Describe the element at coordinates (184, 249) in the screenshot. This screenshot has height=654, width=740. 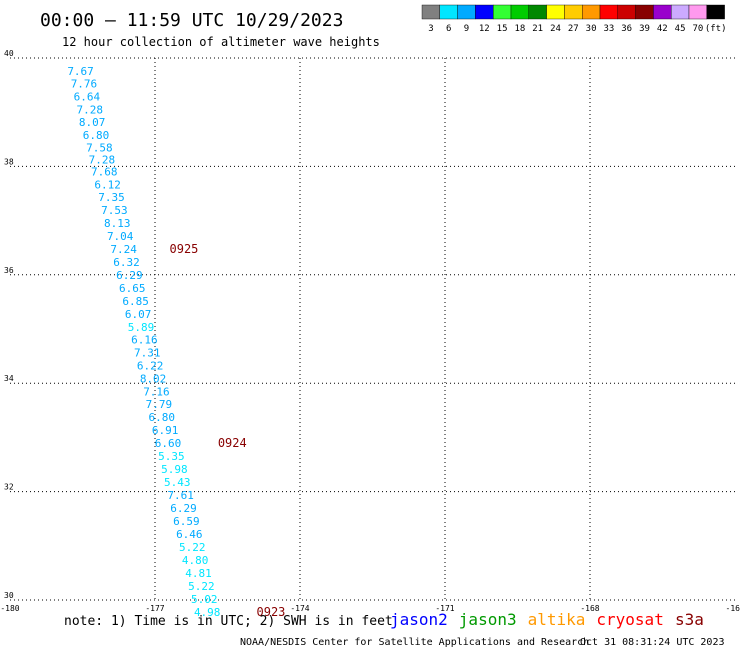
I see `time-annotation: 0925` at that location.